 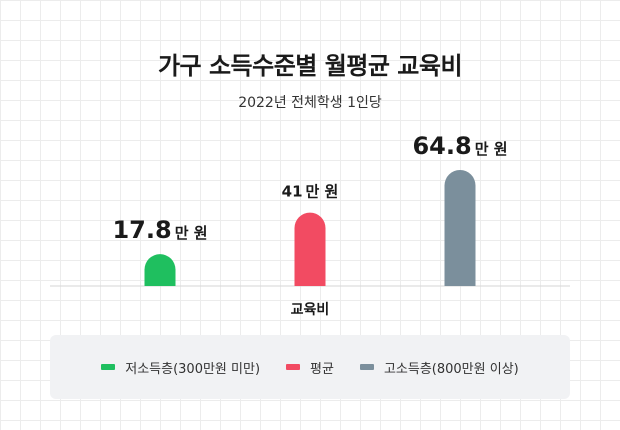 What do you see at coordinates (491, 149) in the screenshot?
I see `data-label-unit-high-income: 만 원` at bounding box center [491, 149].